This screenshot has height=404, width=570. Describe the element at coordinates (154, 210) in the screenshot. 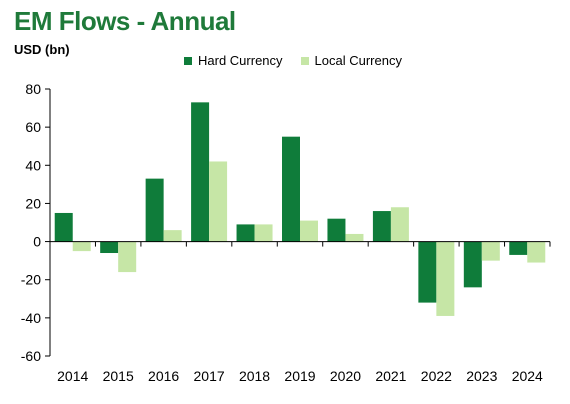

I see `bar-hard-currency-2016` at that location.